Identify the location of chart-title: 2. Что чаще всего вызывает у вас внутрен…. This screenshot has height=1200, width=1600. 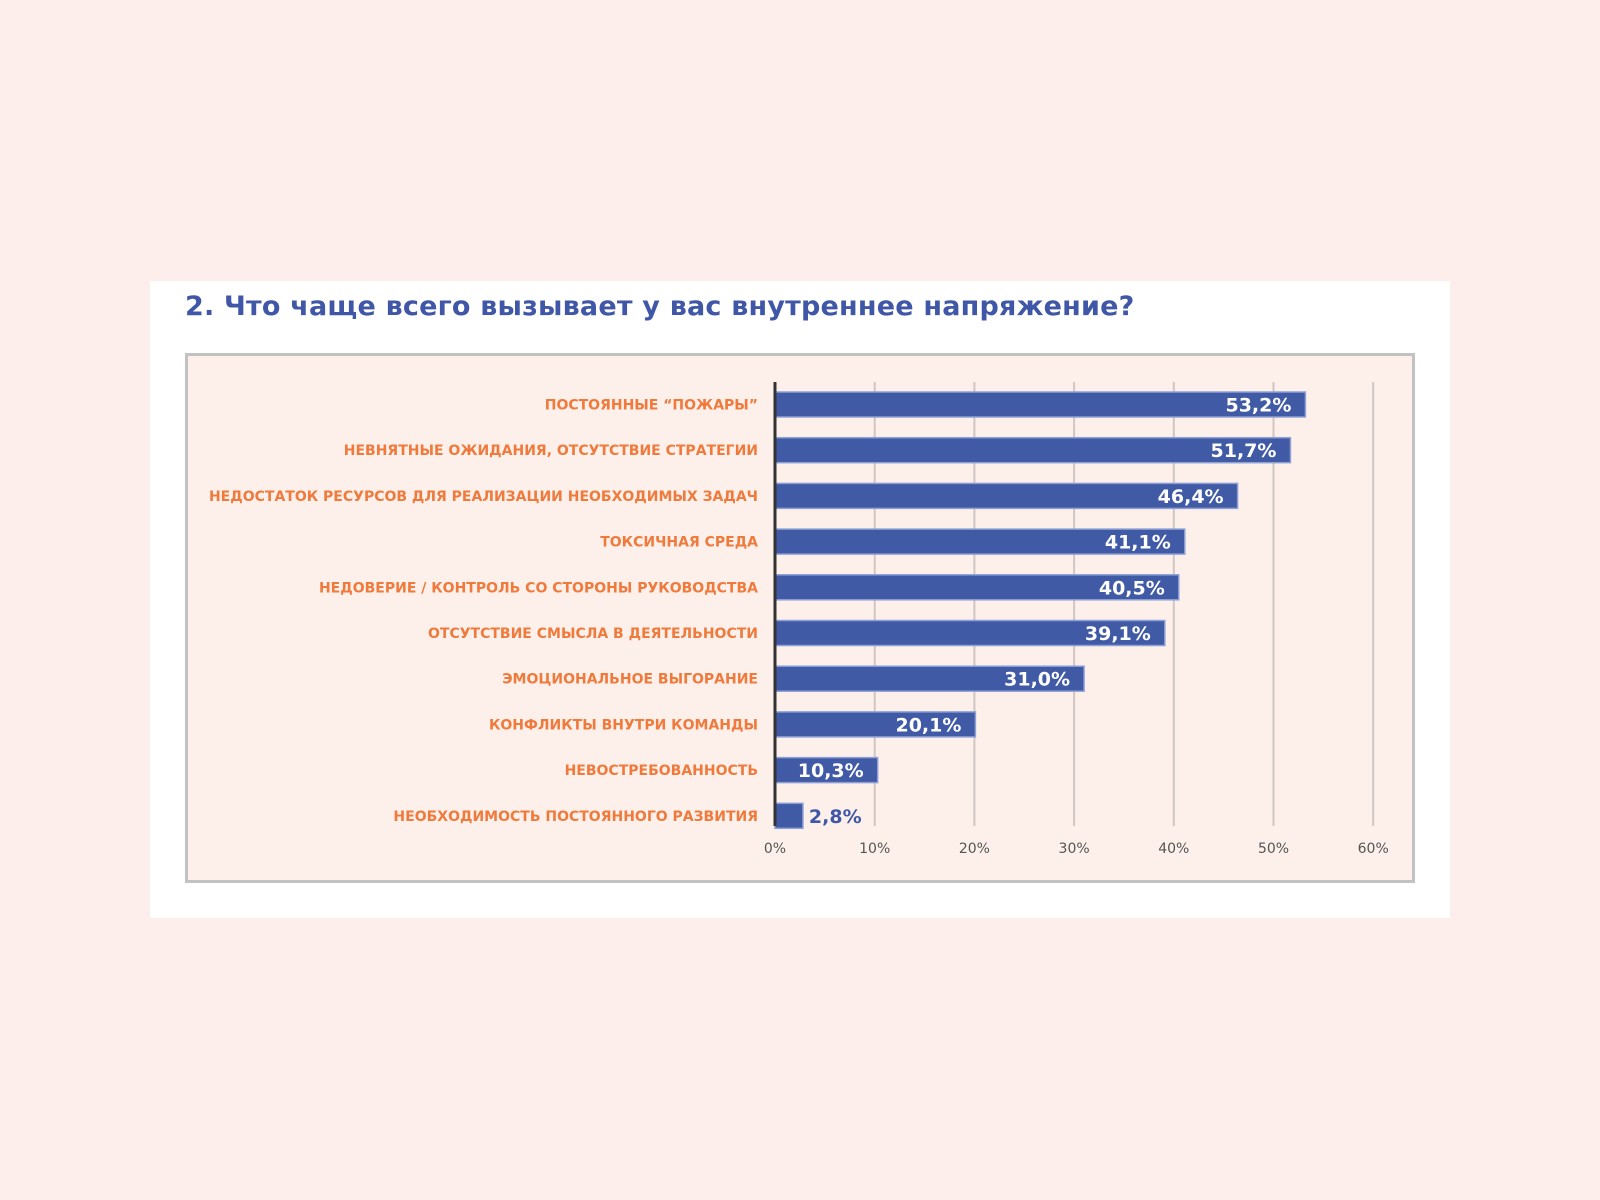
(660, 306).